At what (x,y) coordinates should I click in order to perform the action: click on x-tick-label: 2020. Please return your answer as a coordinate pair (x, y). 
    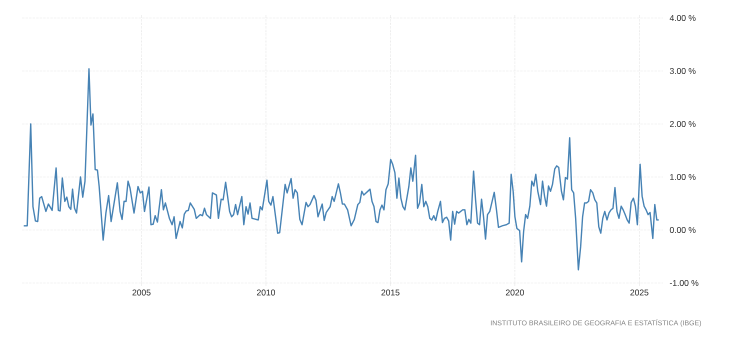
    Looking at the image, I should click on (515, 293).